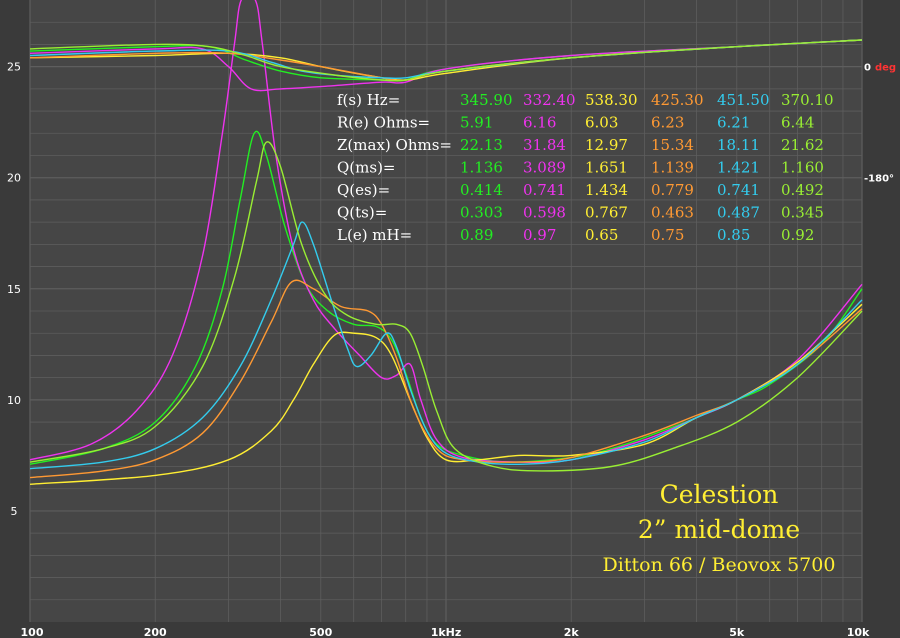 The height and width of the screenshot is (638, 900). Describe the element at coordinates (733, 123) in the screenshot. I see `param-value: 6.21` at that location.